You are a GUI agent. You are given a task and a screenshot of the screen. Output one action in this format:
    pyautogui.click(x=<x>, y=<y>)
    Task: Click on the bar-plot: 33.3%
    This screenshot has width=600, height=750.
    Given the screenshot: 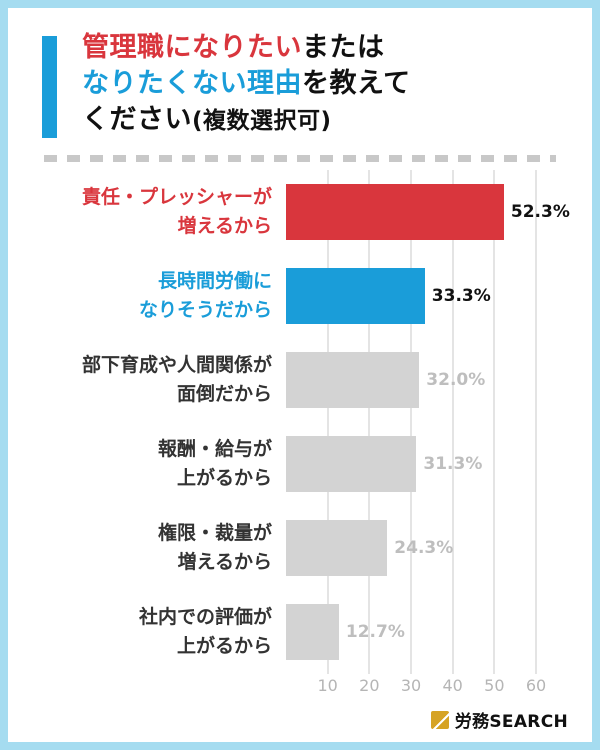 What is the action you would take?
    pyautogui.click(x=439, y=295)
    